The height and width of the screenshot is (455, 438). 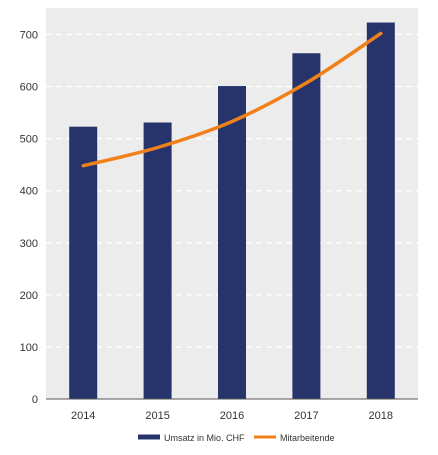 What do you see at coordinates (157, 416) in the screenshot?
I see `x-tick-label: 2015` at bounding box center [157, 416].